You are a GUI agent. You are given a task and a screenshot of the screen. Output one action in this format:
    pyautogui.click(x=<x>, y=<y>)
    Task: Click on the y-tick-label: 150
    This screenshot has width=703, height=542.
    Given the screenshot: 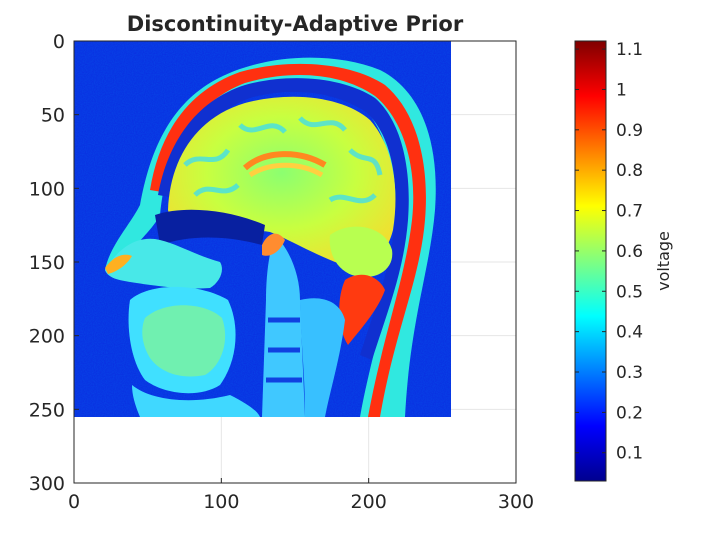 What is the action you would take?
    pyautogui.click(x=47, y=263)
    